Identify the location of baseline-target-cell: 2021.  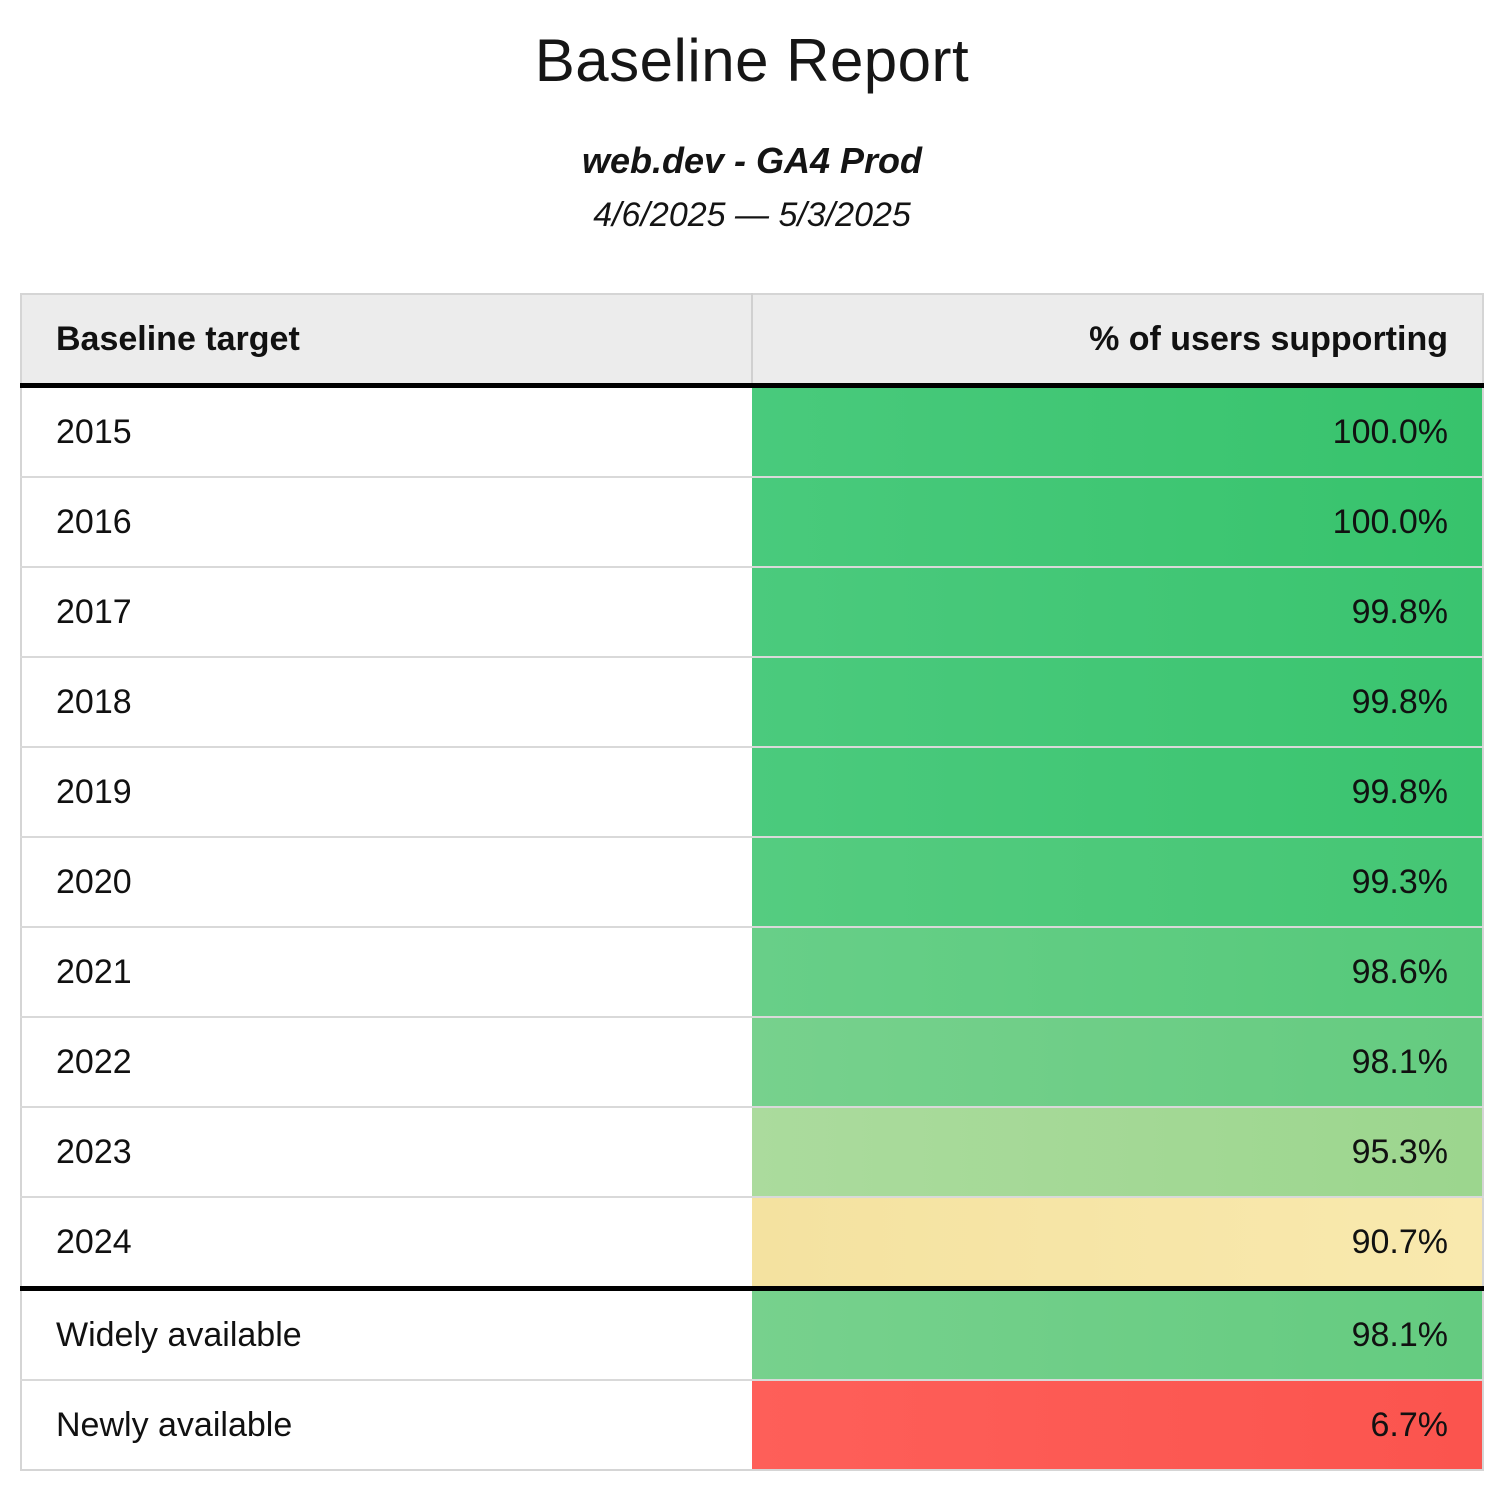
(386, 971).